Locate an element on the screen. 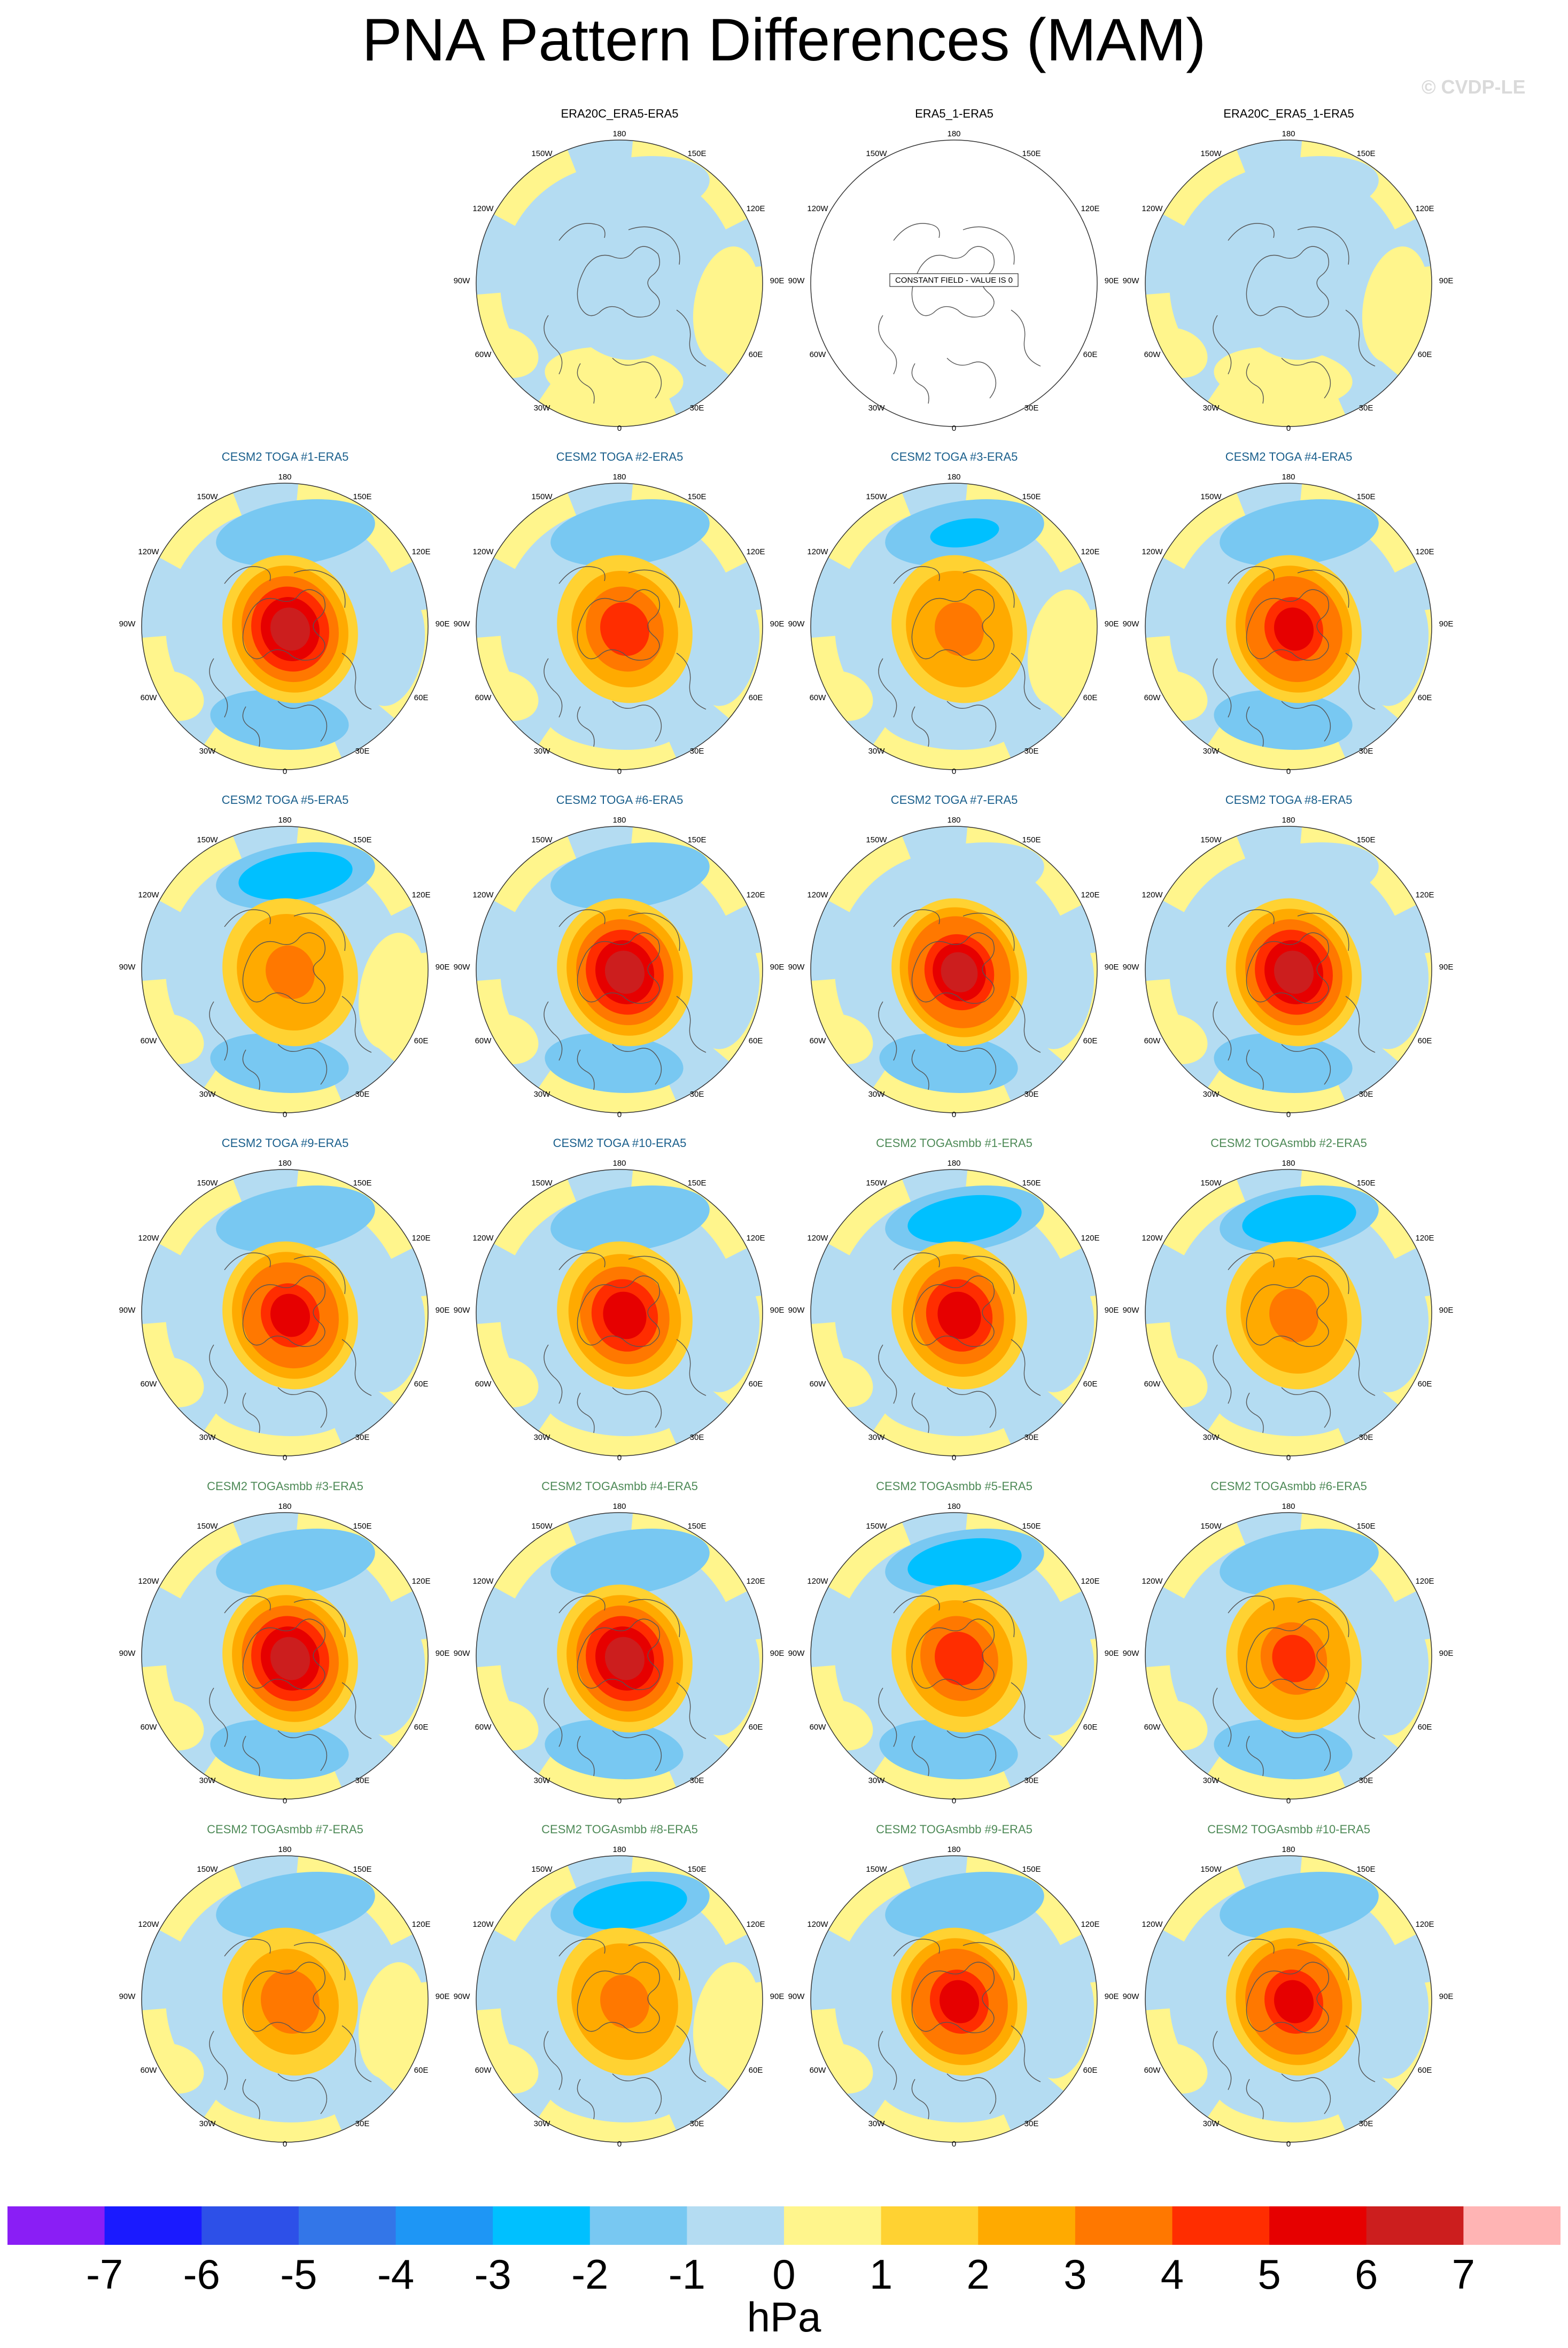 This screenshot has width=1568, height=2348. colorbar-tick-label: 4 is located at coordinates (1172, 2274).